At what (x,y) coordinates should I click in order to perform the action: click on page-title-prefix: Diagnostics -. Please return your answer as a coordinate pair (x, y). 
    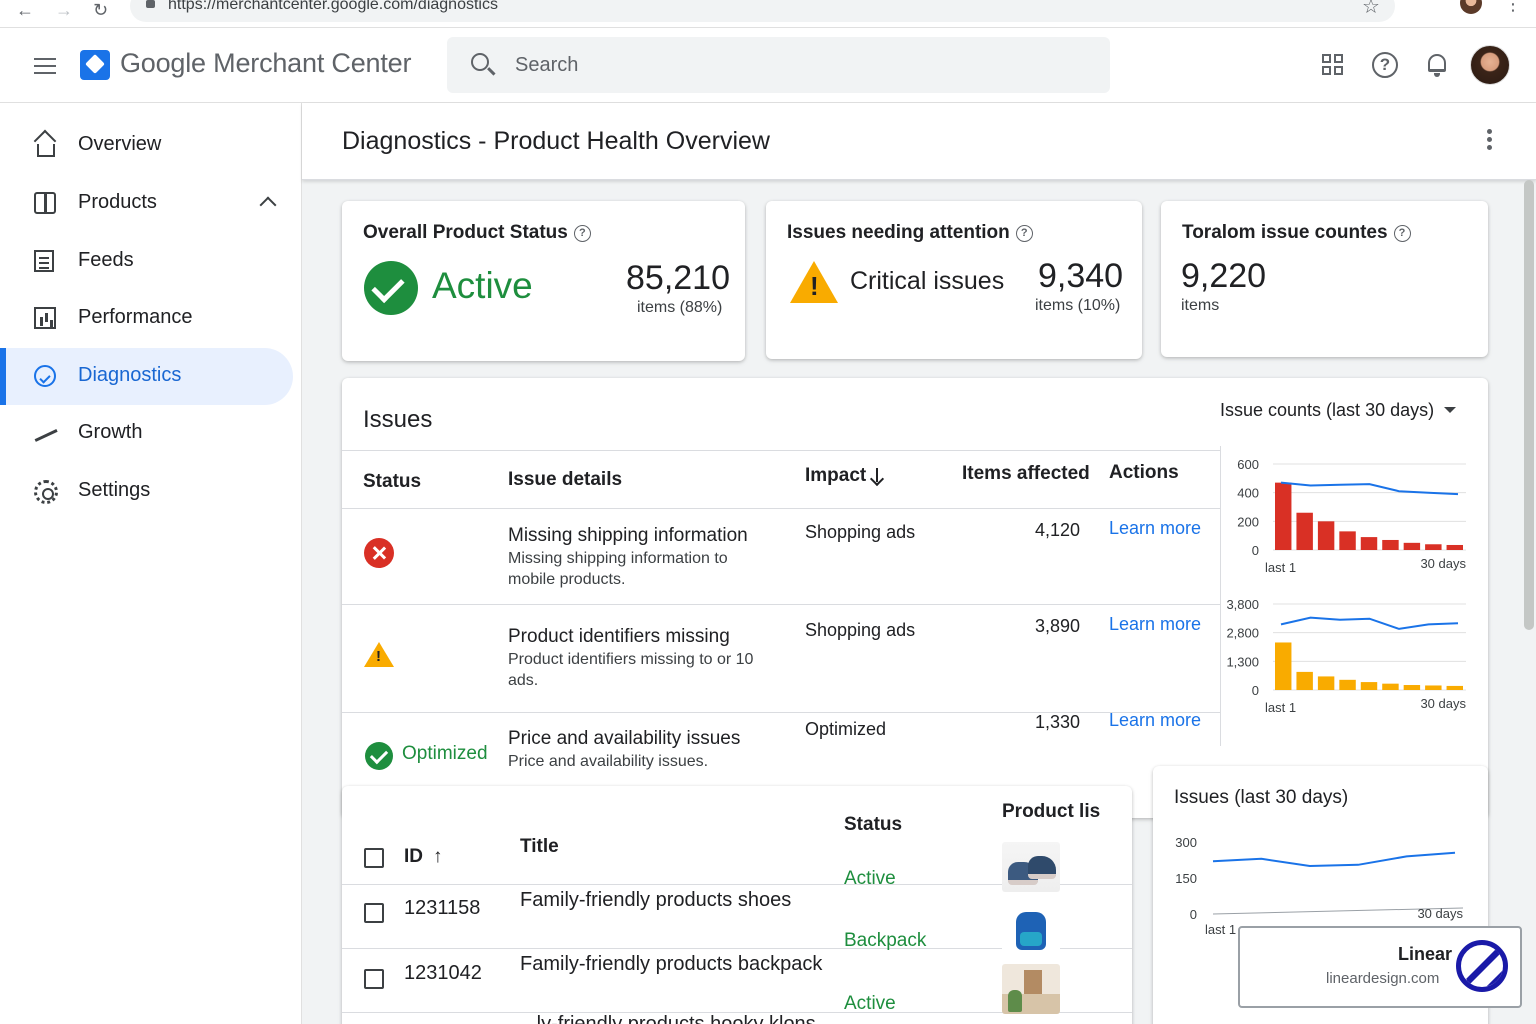
    Looking at the image, I should click on (418, 141).